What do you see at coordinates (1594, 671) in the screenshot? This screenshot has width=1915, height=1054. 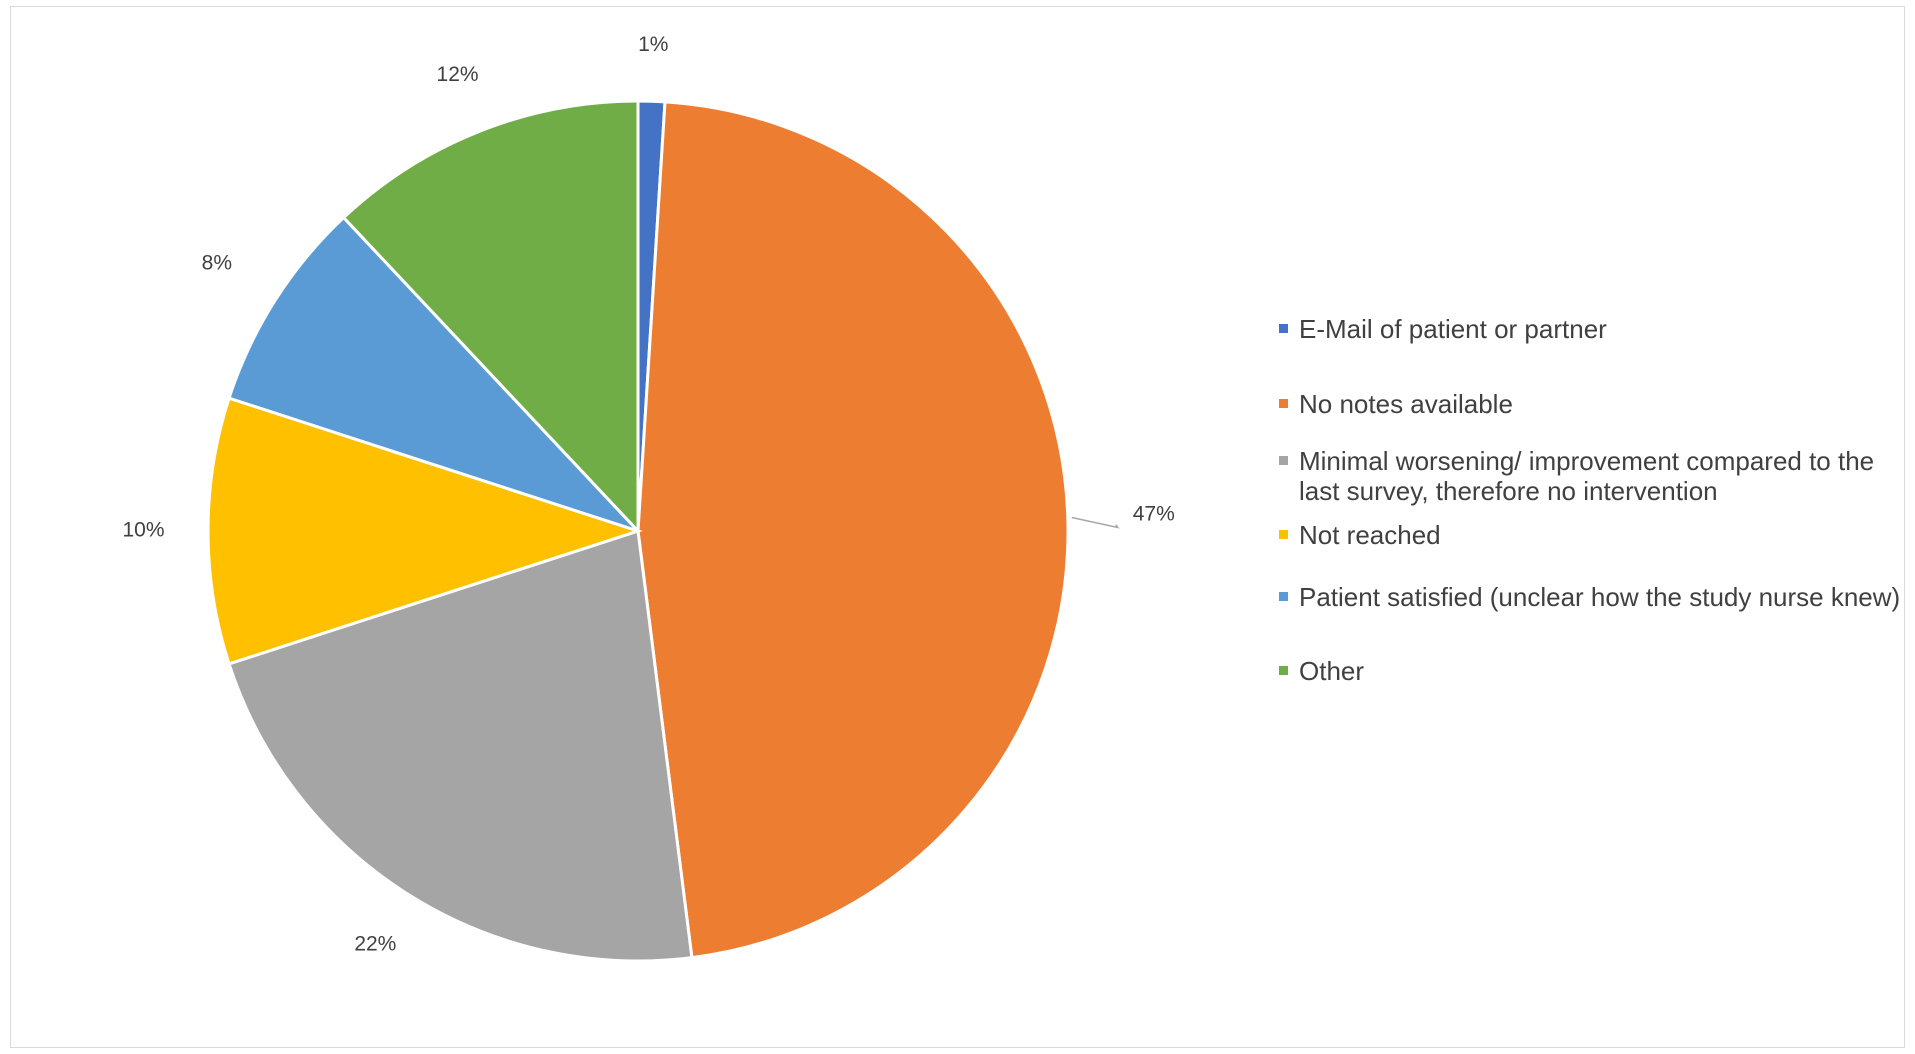 I see `legend-item-other: Other` at bounding box center [1594, 671].